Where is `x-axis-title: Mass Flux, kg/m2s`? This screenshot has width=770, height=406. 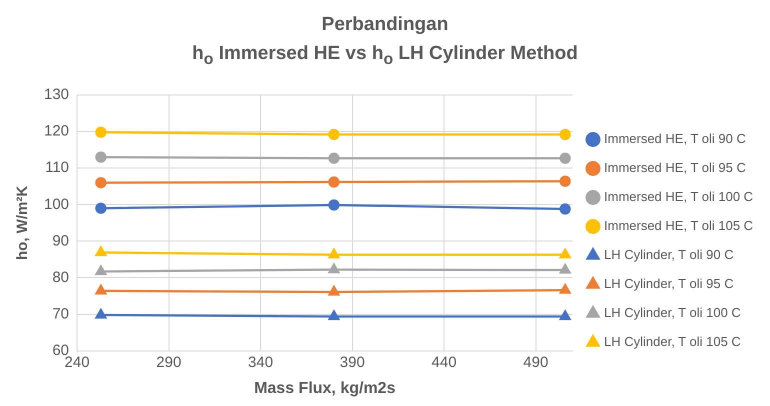 x-axis-title: Mass Flux, kg/m2s is located at coordinates (325, 388).